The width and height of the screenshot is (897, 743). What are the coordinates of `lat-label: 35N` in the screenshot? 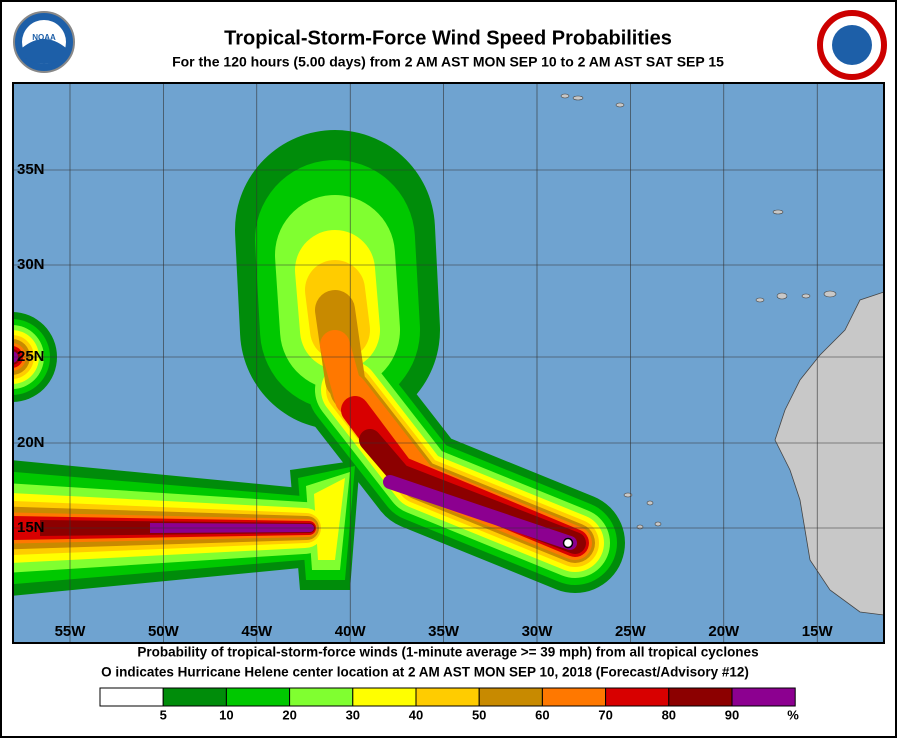 It's located at (31, 169).